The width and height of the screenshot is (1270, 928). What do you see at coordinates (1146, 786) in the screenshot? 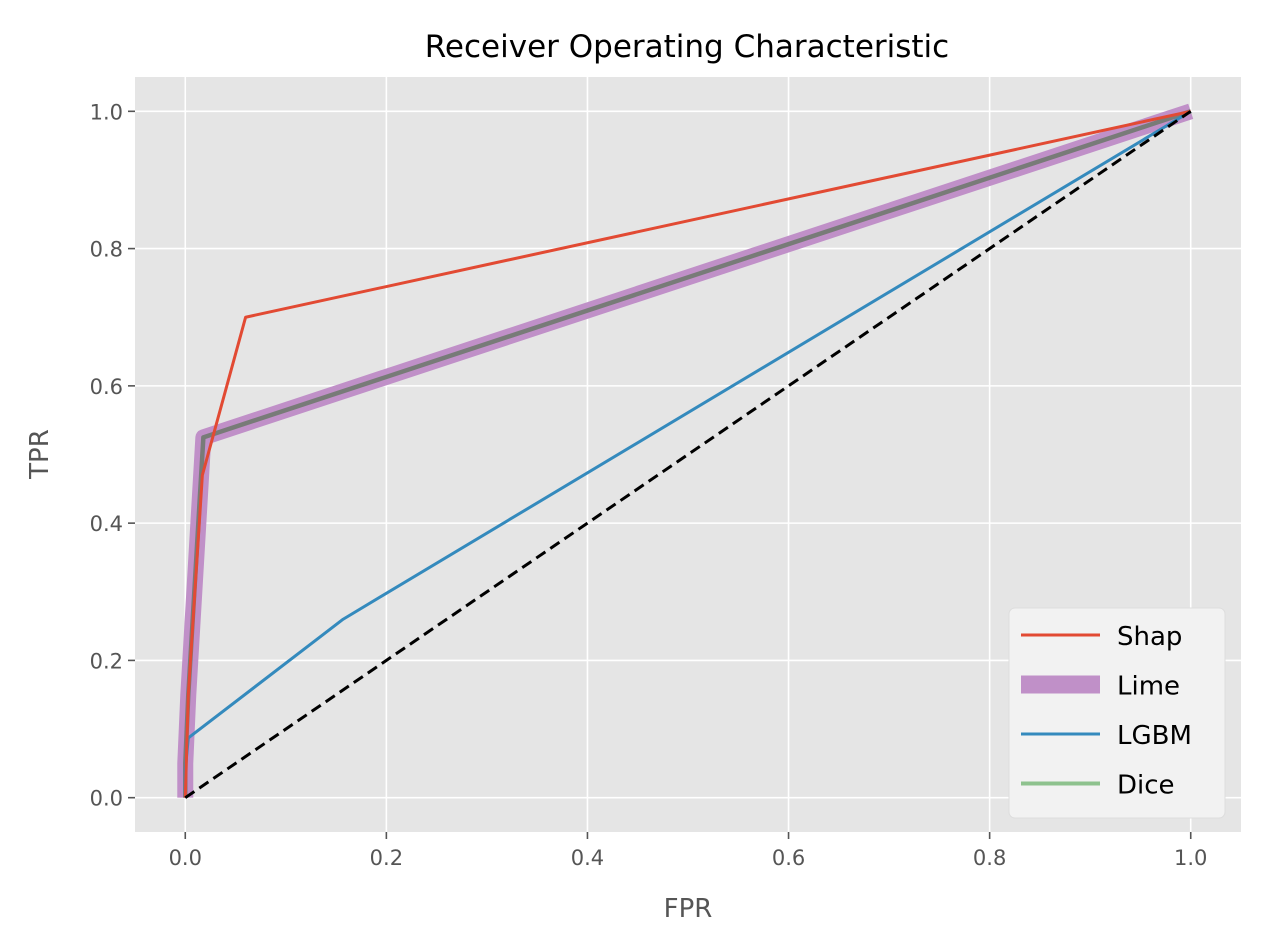
I see `legend-label-dice: Dice` at bounding box center [1146, 786].